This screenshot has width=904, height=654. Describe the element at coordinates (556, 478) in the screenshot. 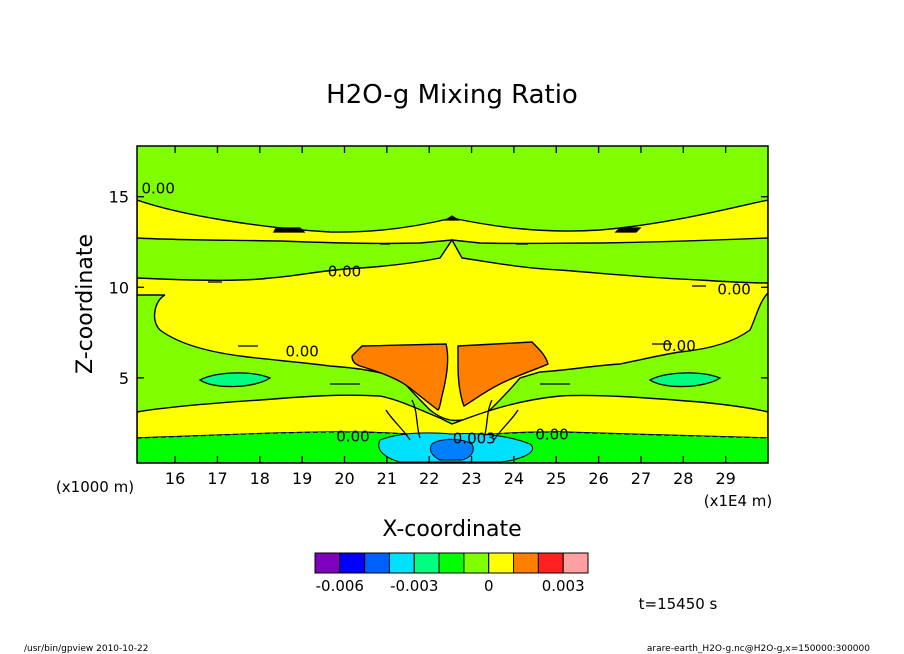

I see `x-tick-label: 25` at that location.